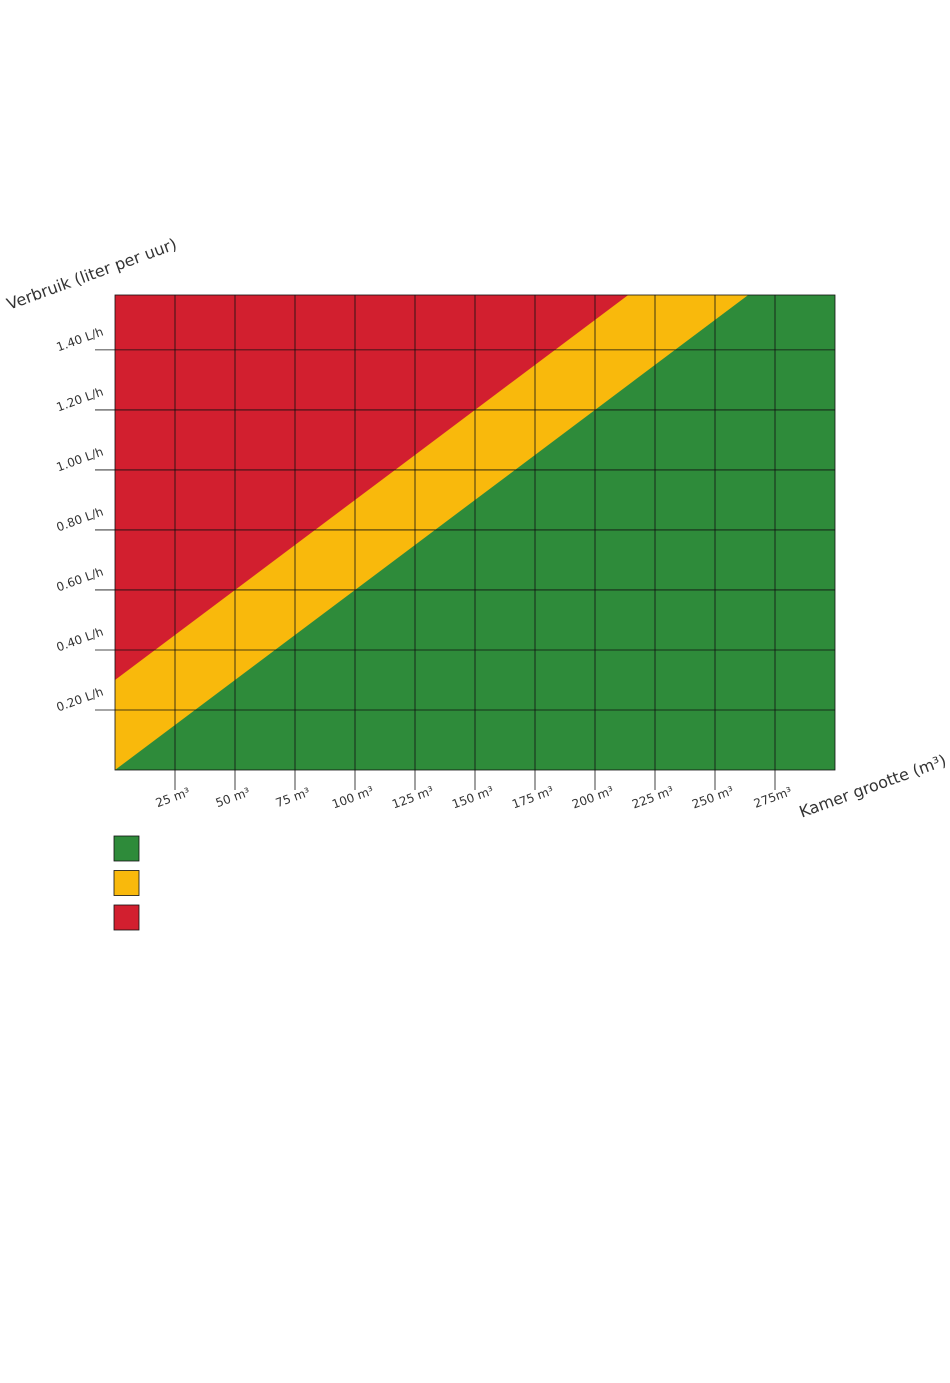 This screenshot has width=950, height=1383. What do you see at coordinates (653, 797) in the screenshot?
I see `x-tick-label: 225 m³` at bounding box center [653, 797].